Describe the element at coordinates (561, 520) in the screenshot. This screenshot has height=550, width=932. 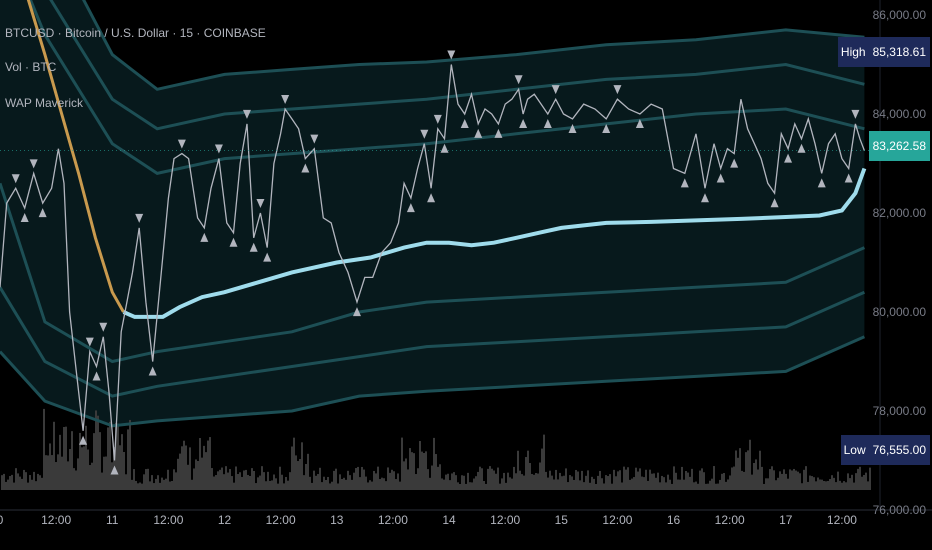
I see `x-tick-label: 15` at that location.